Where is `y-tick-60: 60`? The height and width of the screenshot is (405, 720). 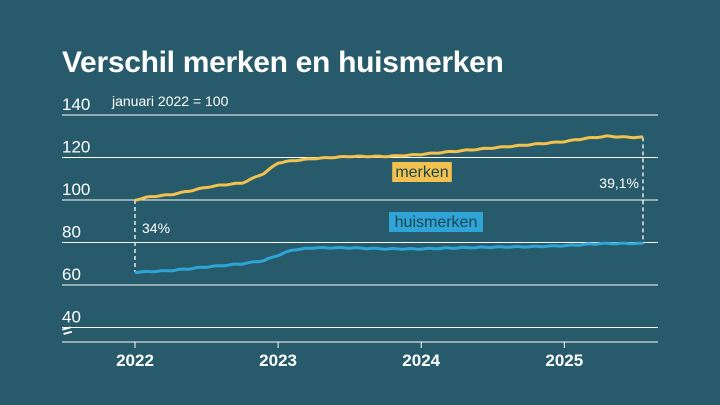 y-tick-60: 60 is located at coordinates (71, 274).